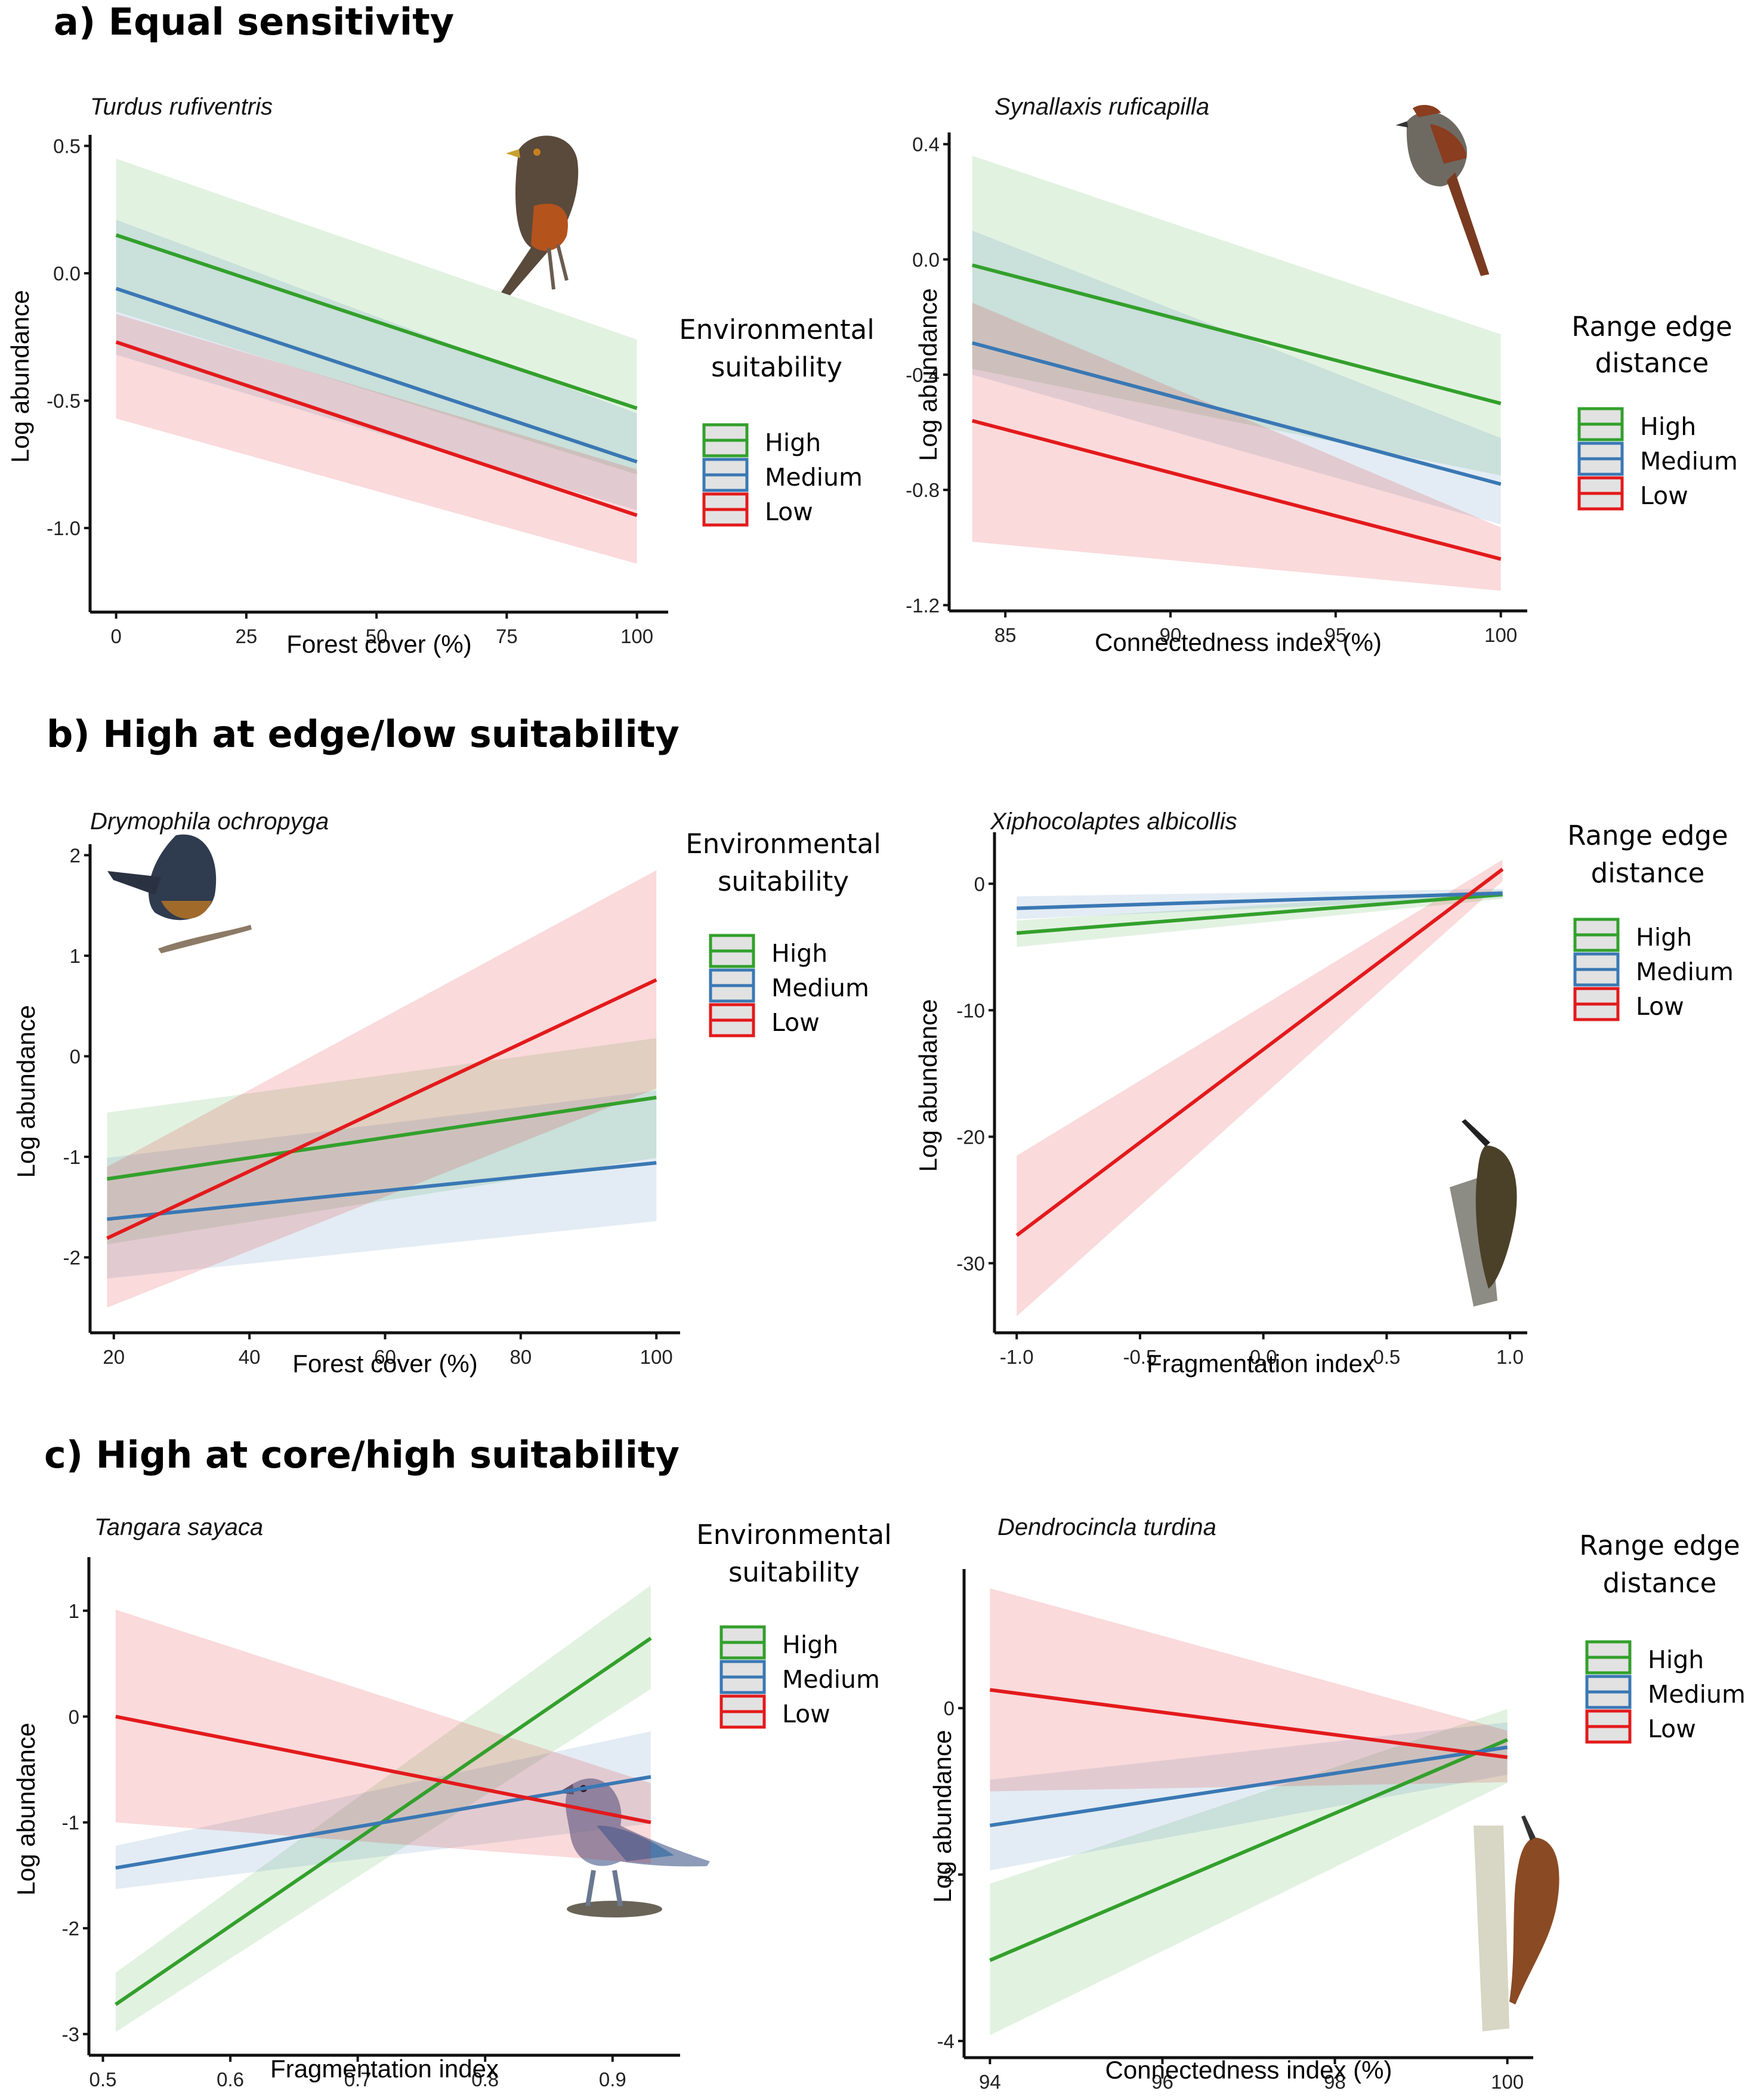 This screenshot has height=2100, width=1745. What do you see at coordinates (549, 227) in the screenshot?
I see `bird-belly` at bounding box center [549, 227].